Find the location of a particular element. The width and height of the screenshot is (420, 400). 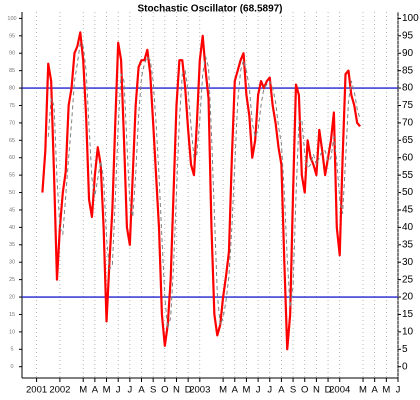

x-tick-label: 2002 is located at coordinates (59, 390).